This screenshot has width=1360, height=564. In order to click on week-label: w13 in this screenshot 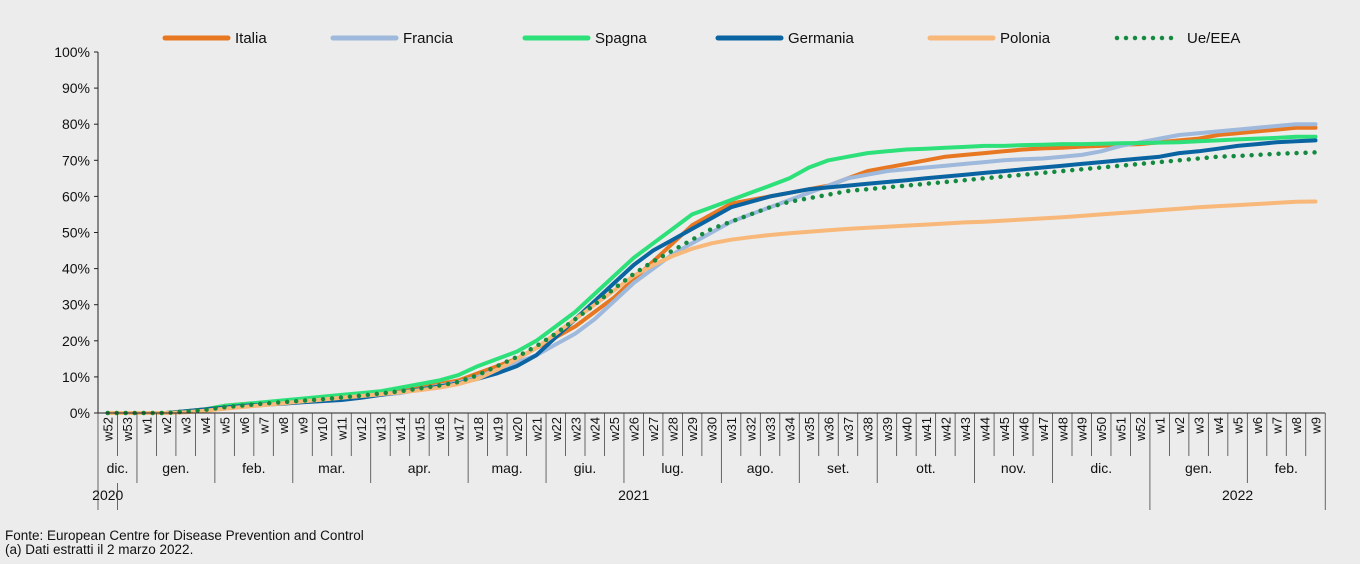, I will do `click(380, 429)`.